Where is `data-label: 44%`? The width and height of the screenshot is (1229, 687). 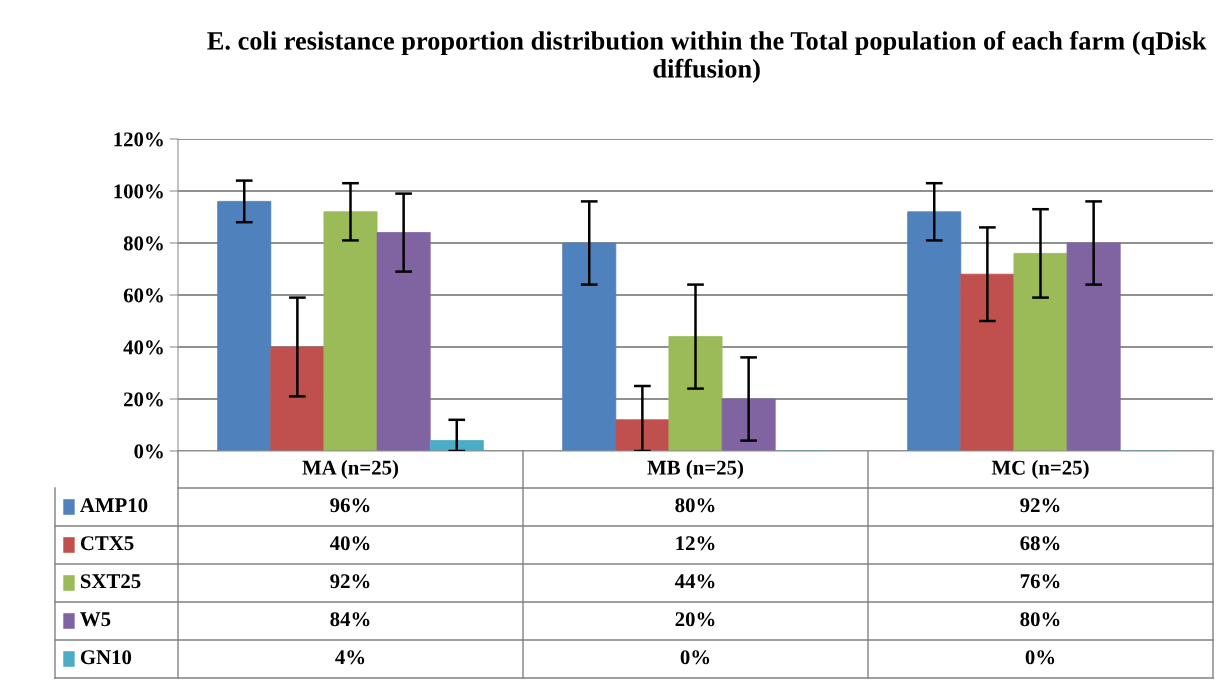
data-label: 44% is located at coordinates (694, 581).